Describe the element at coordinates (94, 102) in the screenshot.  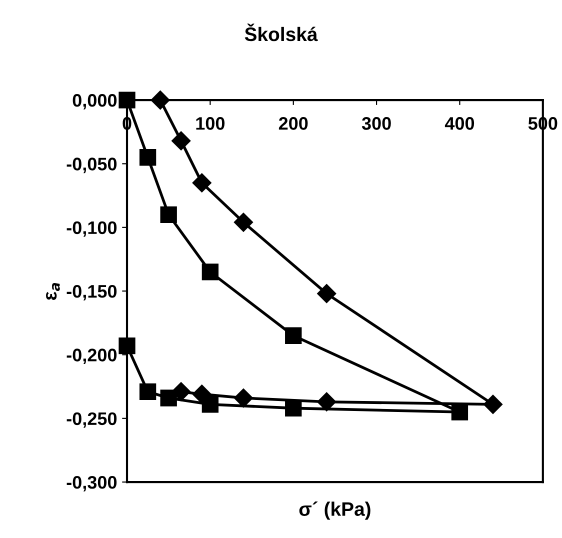
I see `y-tick-label: 0,000` at that location.